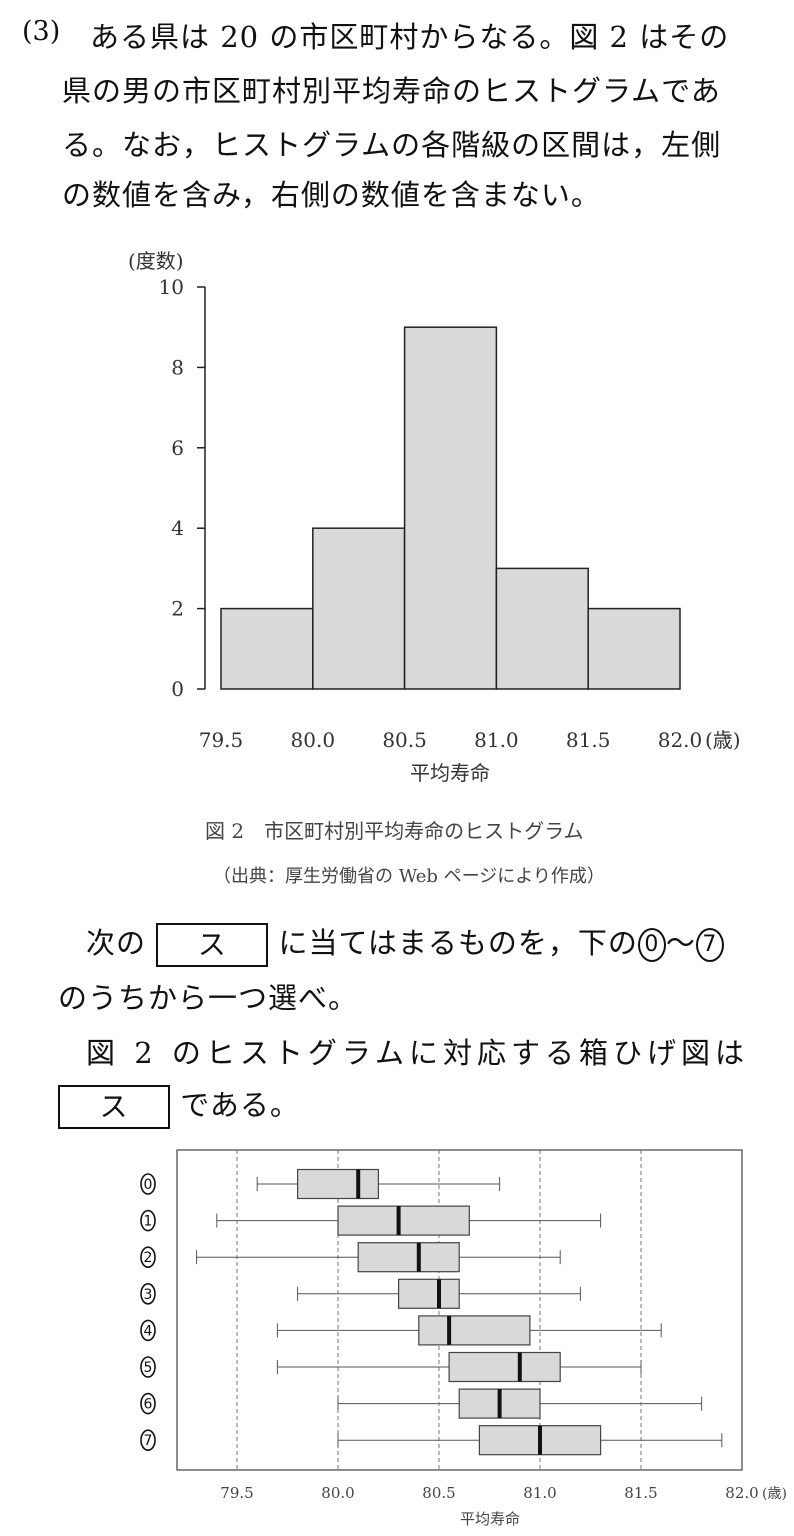 Image resolution: width=794 pixels, height=1536 pixels. I want to click on choice-label: 3, so click(148, 1295).